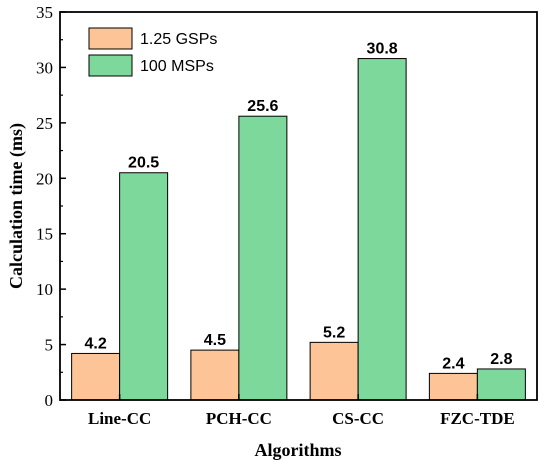 The image size is (550, 467). What do you see at coordinates (334, 332) in the screenshot?
I see `data-label: 5.2` at bounding box center [334, 332].